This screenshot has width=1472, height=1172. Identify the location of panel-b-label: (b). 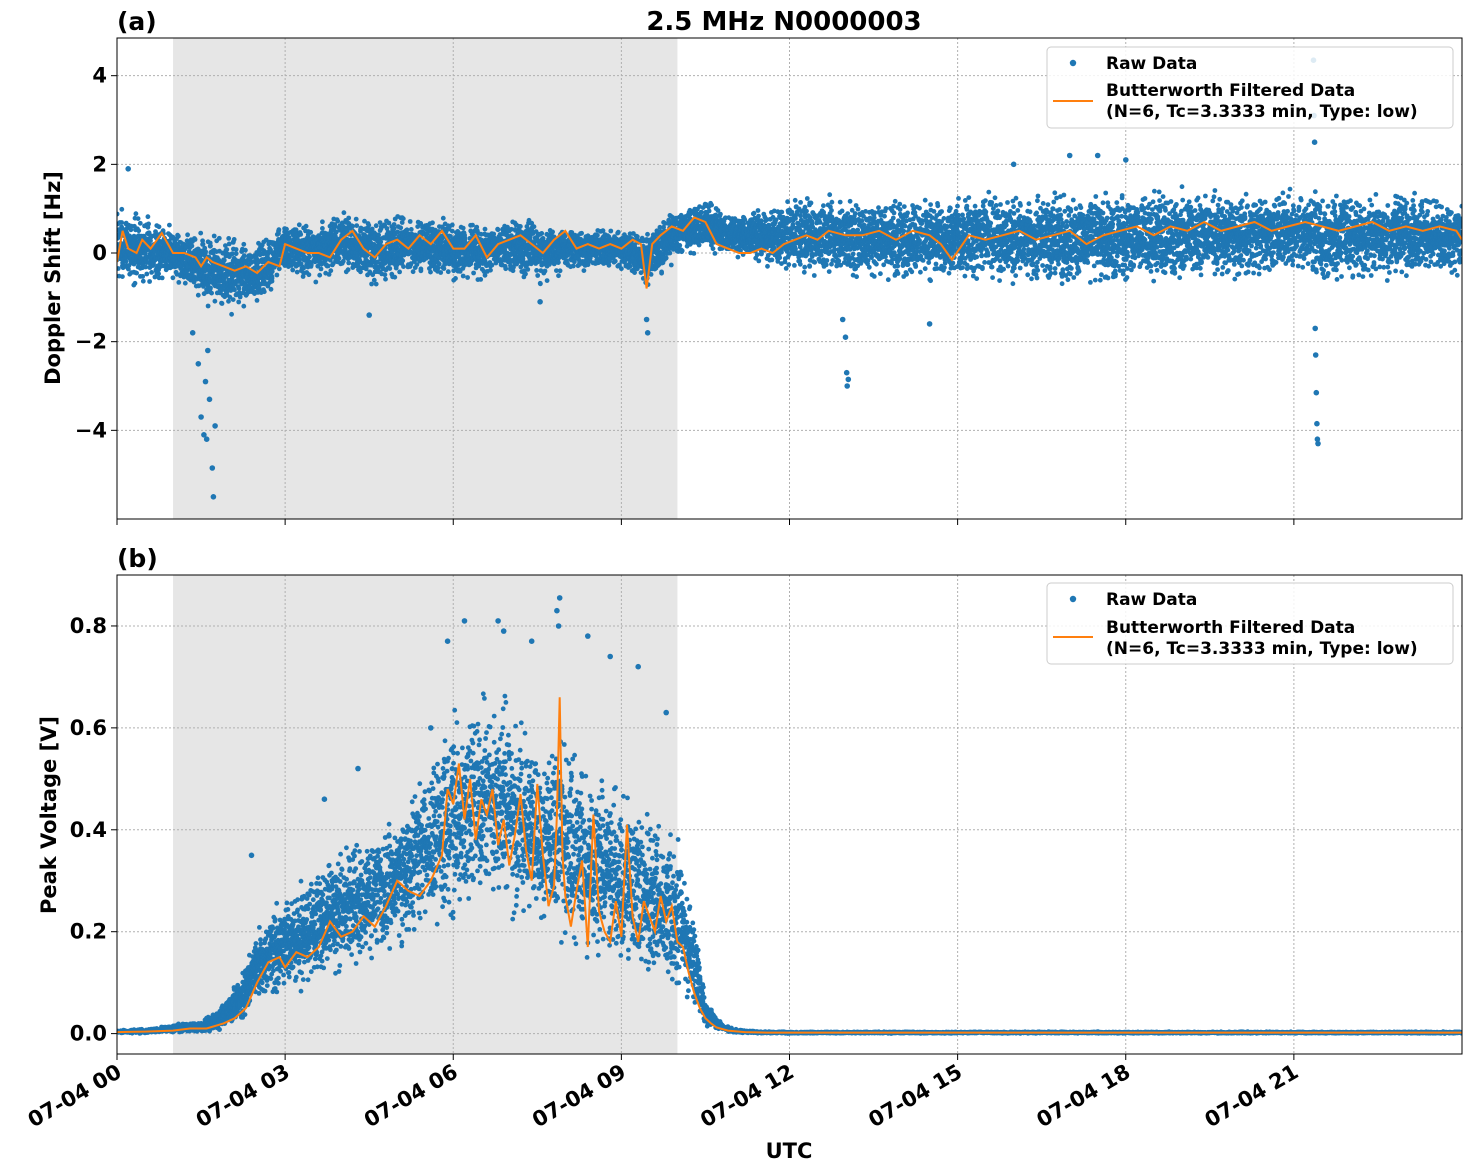
(137, 558).